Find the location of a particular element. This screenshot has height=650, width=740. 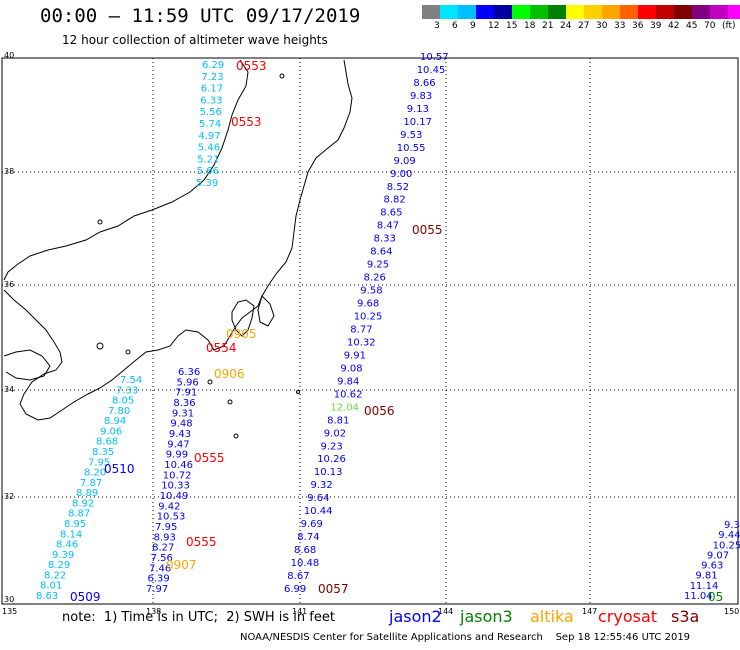

lat-label: 40 is located at coordinates (9, 55).